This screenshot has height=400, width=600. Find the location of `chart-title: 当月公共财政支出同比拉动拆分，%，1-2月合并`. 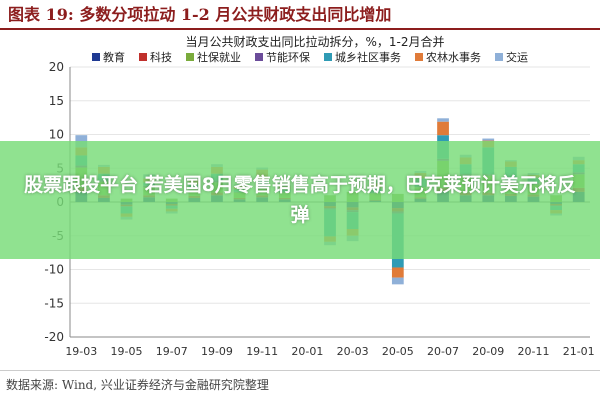

chart-title: 当月公共财政支出同比拉动拆分，%，1-2月合并 is located at coordinates (314, 41).